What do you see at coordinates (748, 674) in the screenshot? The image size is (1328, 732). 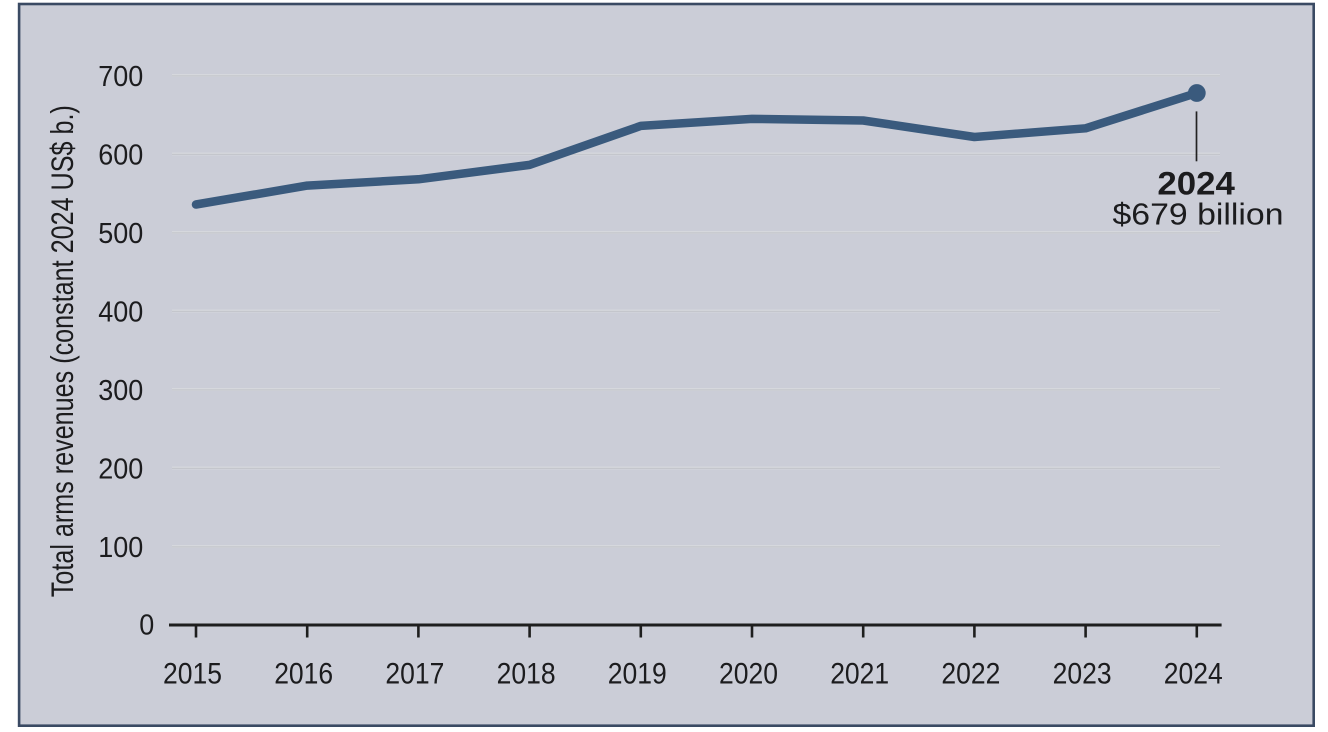 I see `svg-text: 2020` at bounding box center [748, 674].